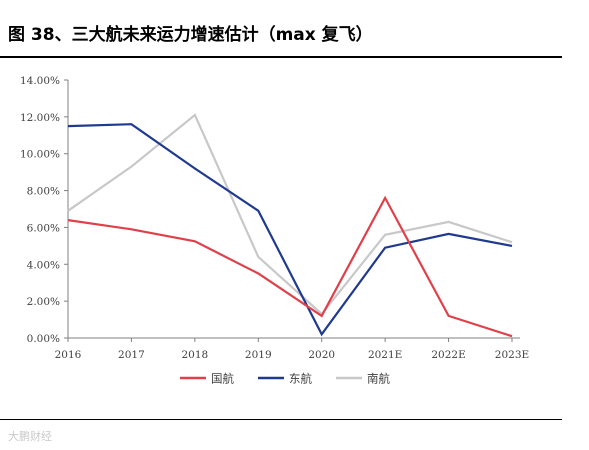  What do you see at coordinates (190, 35) in the screenshot?
I see `figure-title: 图 38、三大航未来运力增速估计（max 复飞）` at bounding box center [190, 35].